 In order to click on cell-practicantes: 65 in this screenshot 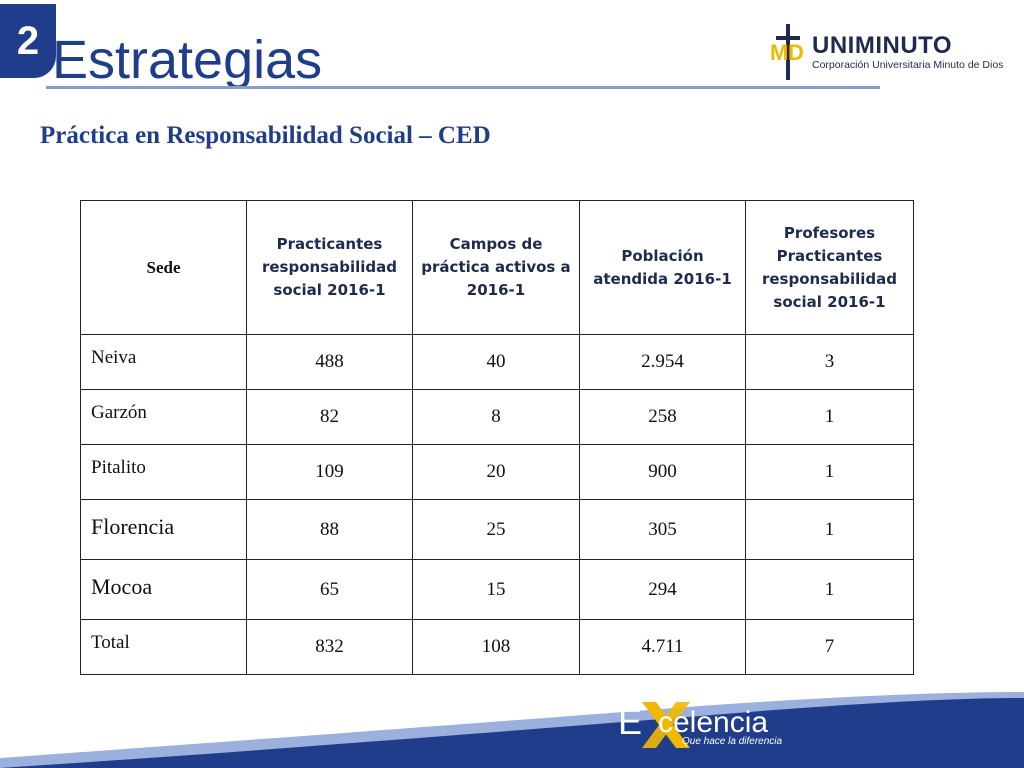, I will do `click(329, 589)`.